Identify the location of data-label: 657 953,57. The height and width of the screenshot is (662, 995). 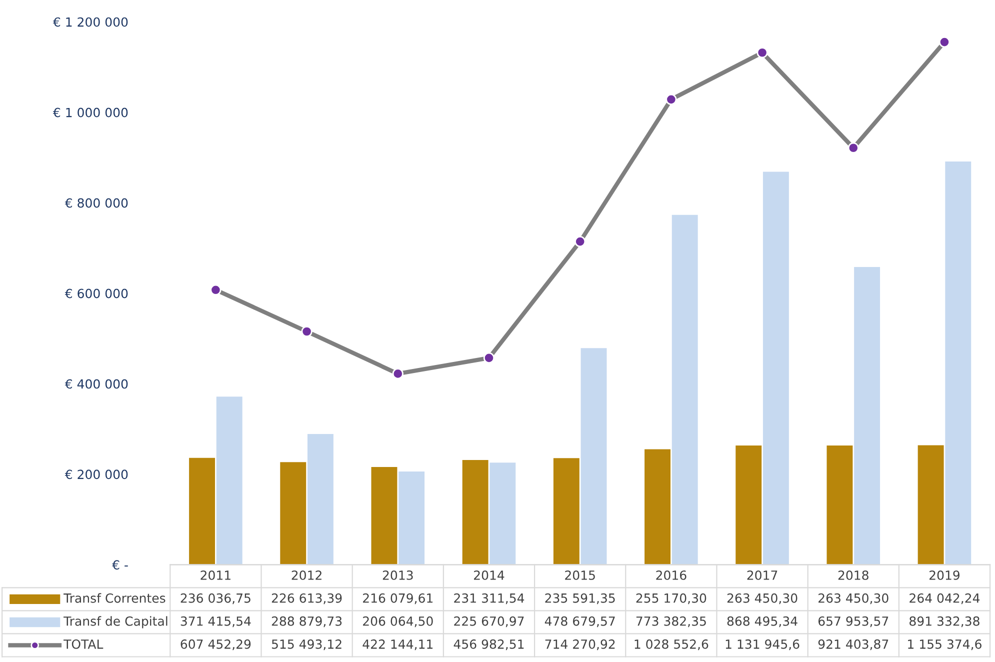
(853, 622).